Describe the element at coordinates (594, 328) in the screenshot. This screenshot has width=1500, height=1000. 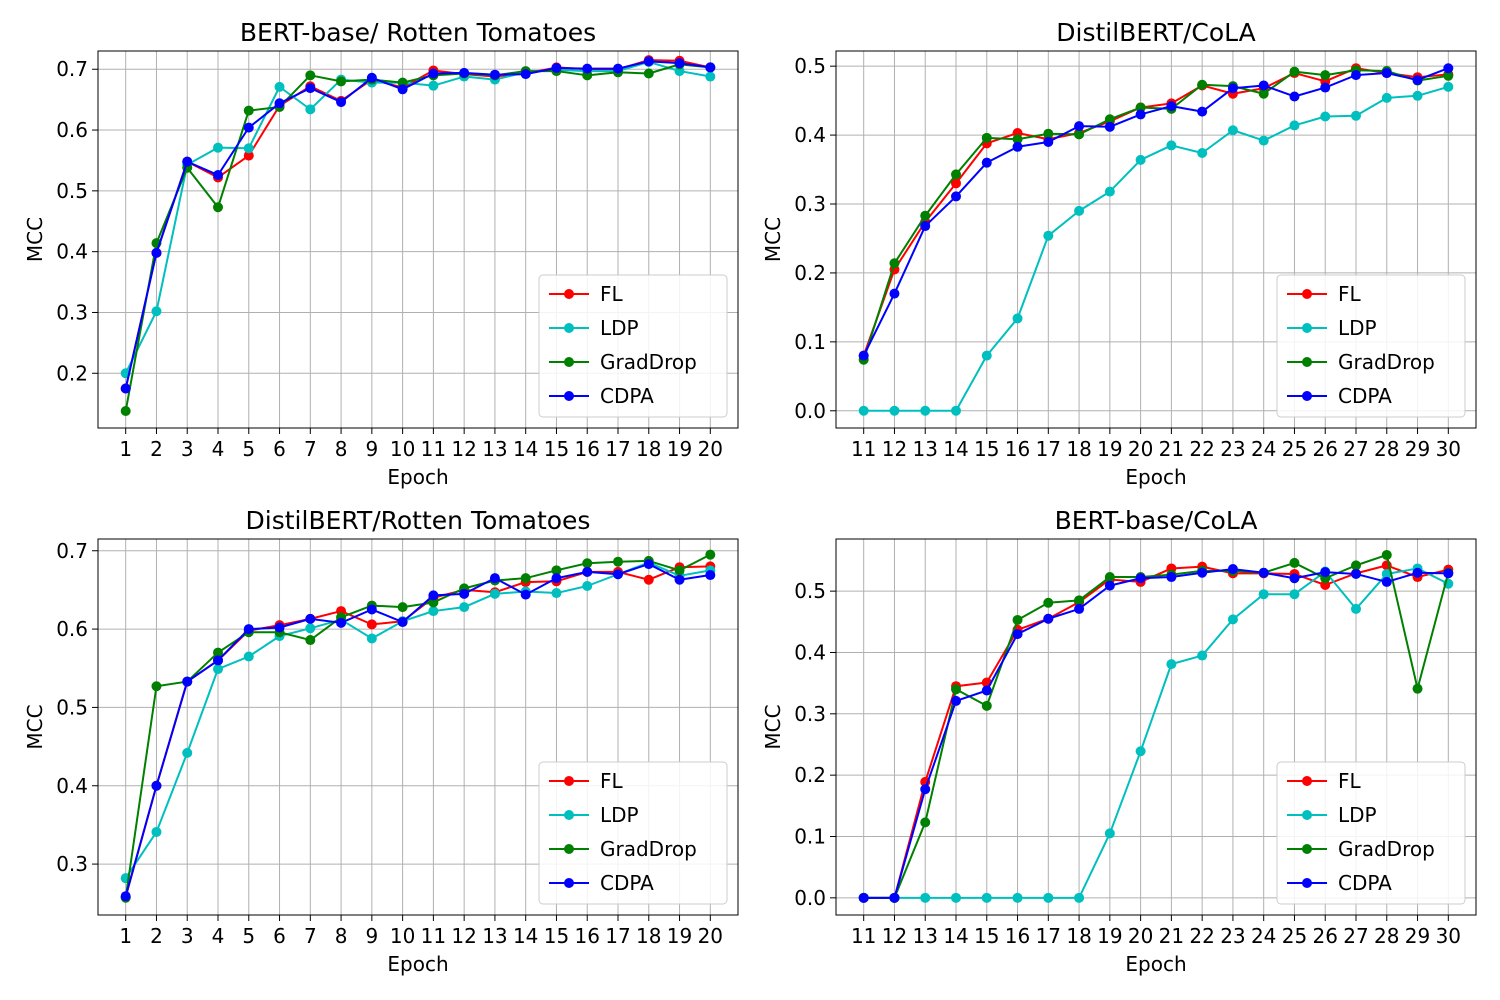
I see `legend-item-ldp: LDP` at that location.